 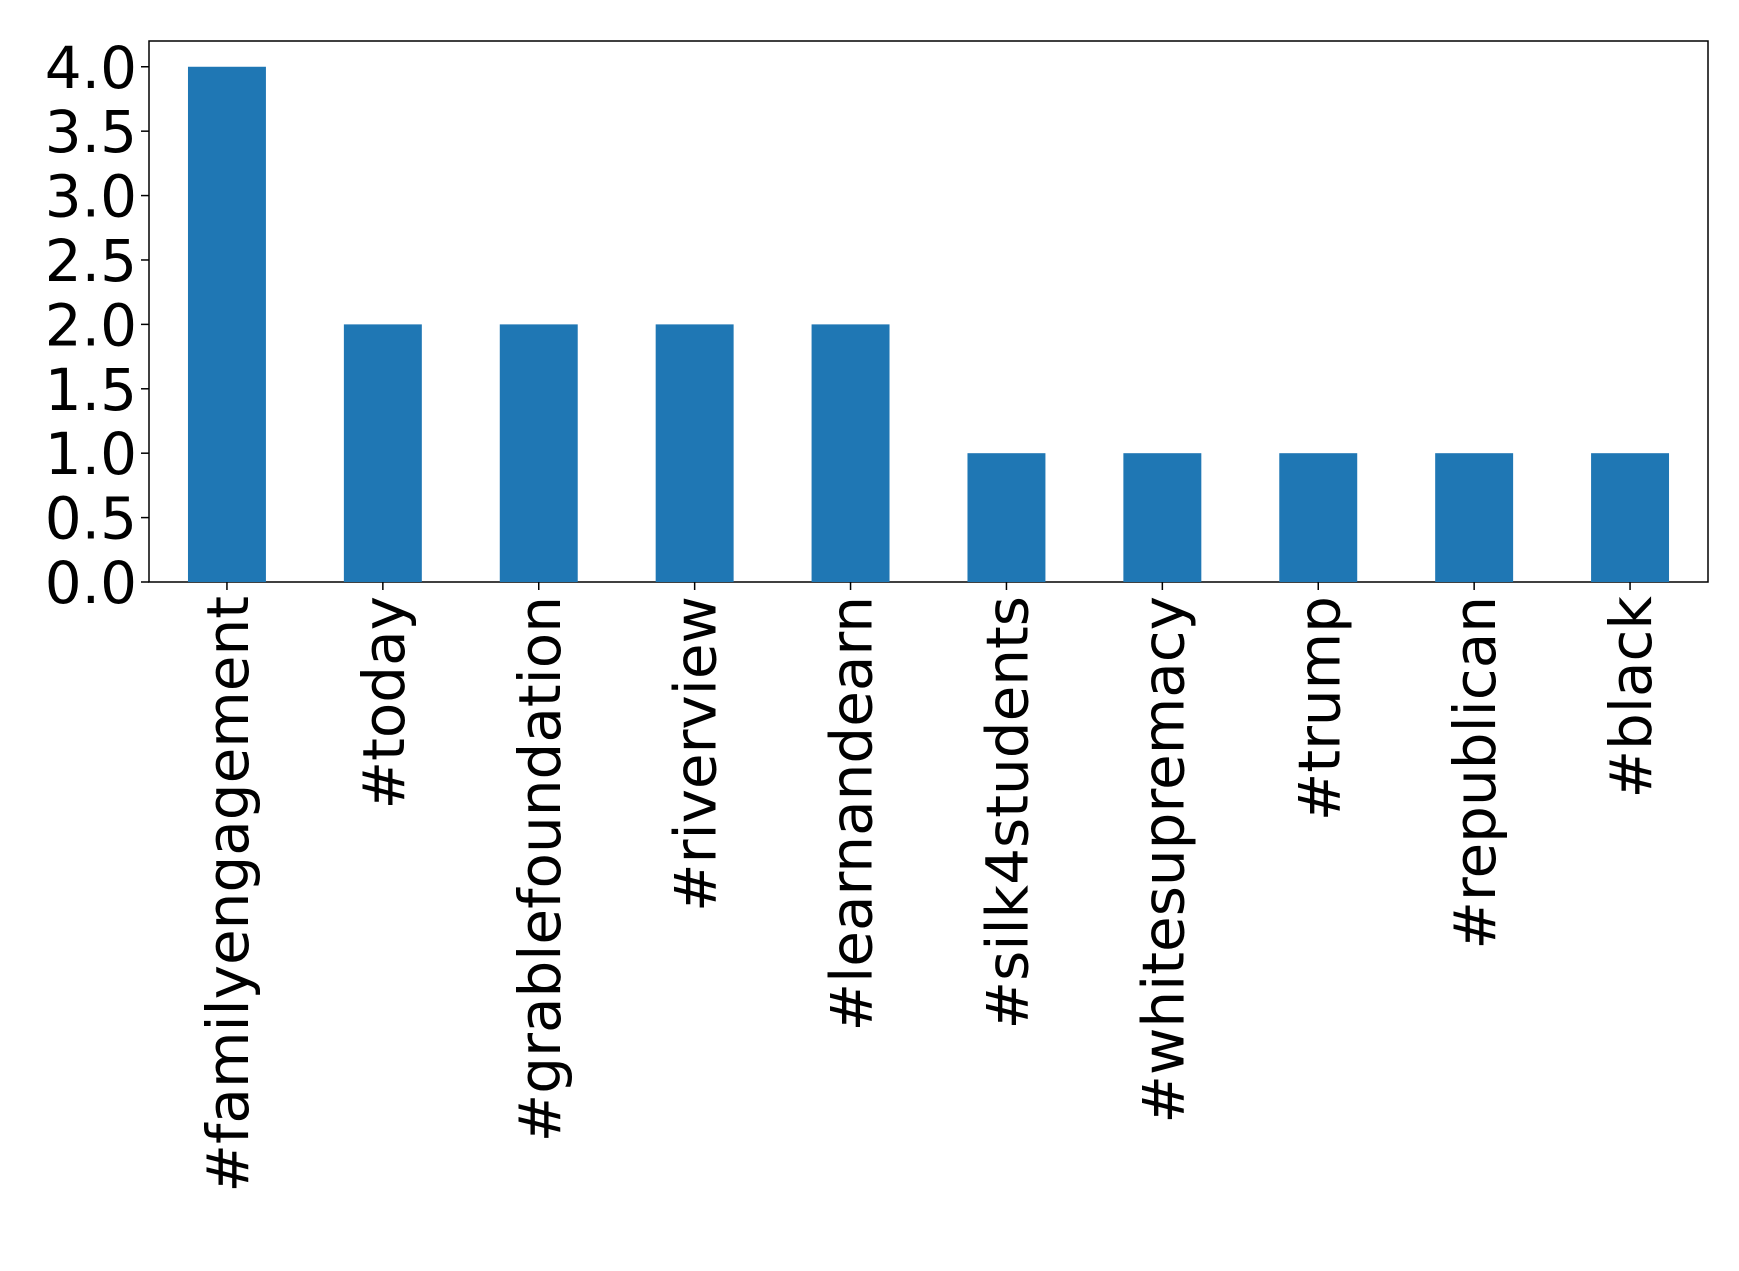 What do you see at coordinates (540, 869) in the screenshot?
I see `x-tick-label: #grablefoundation` at bounding box center [540, 869].